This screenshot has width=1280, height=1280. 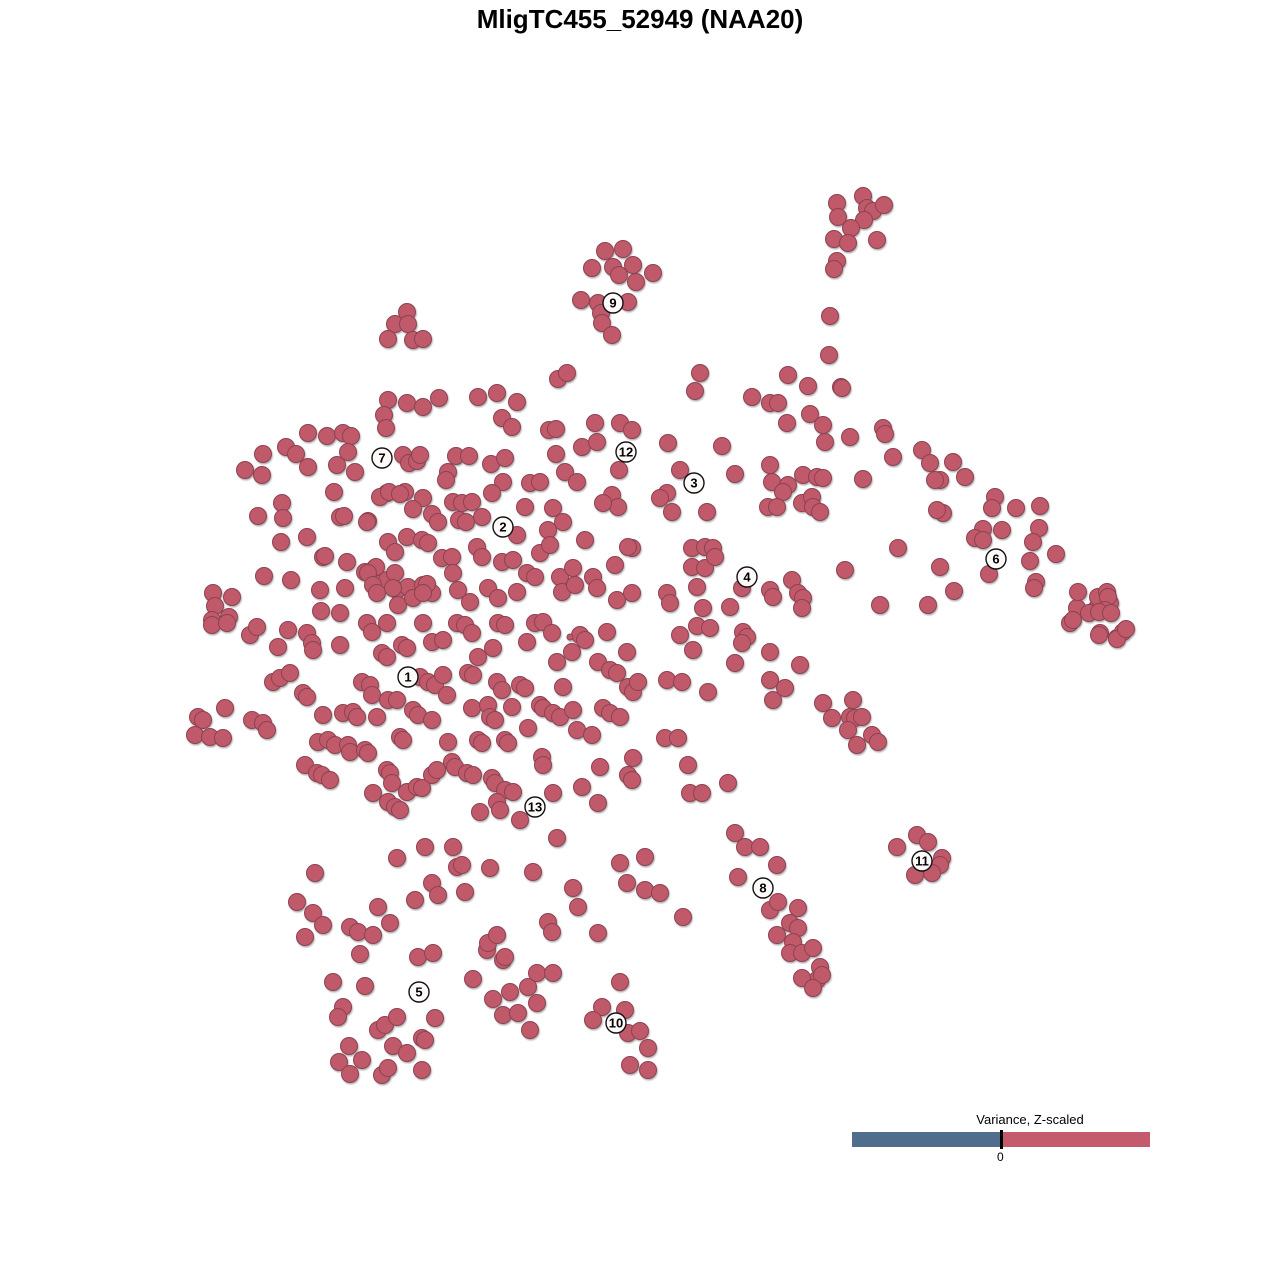 I want to click on cluster-label-text: 9, so click(x=612, y=303).